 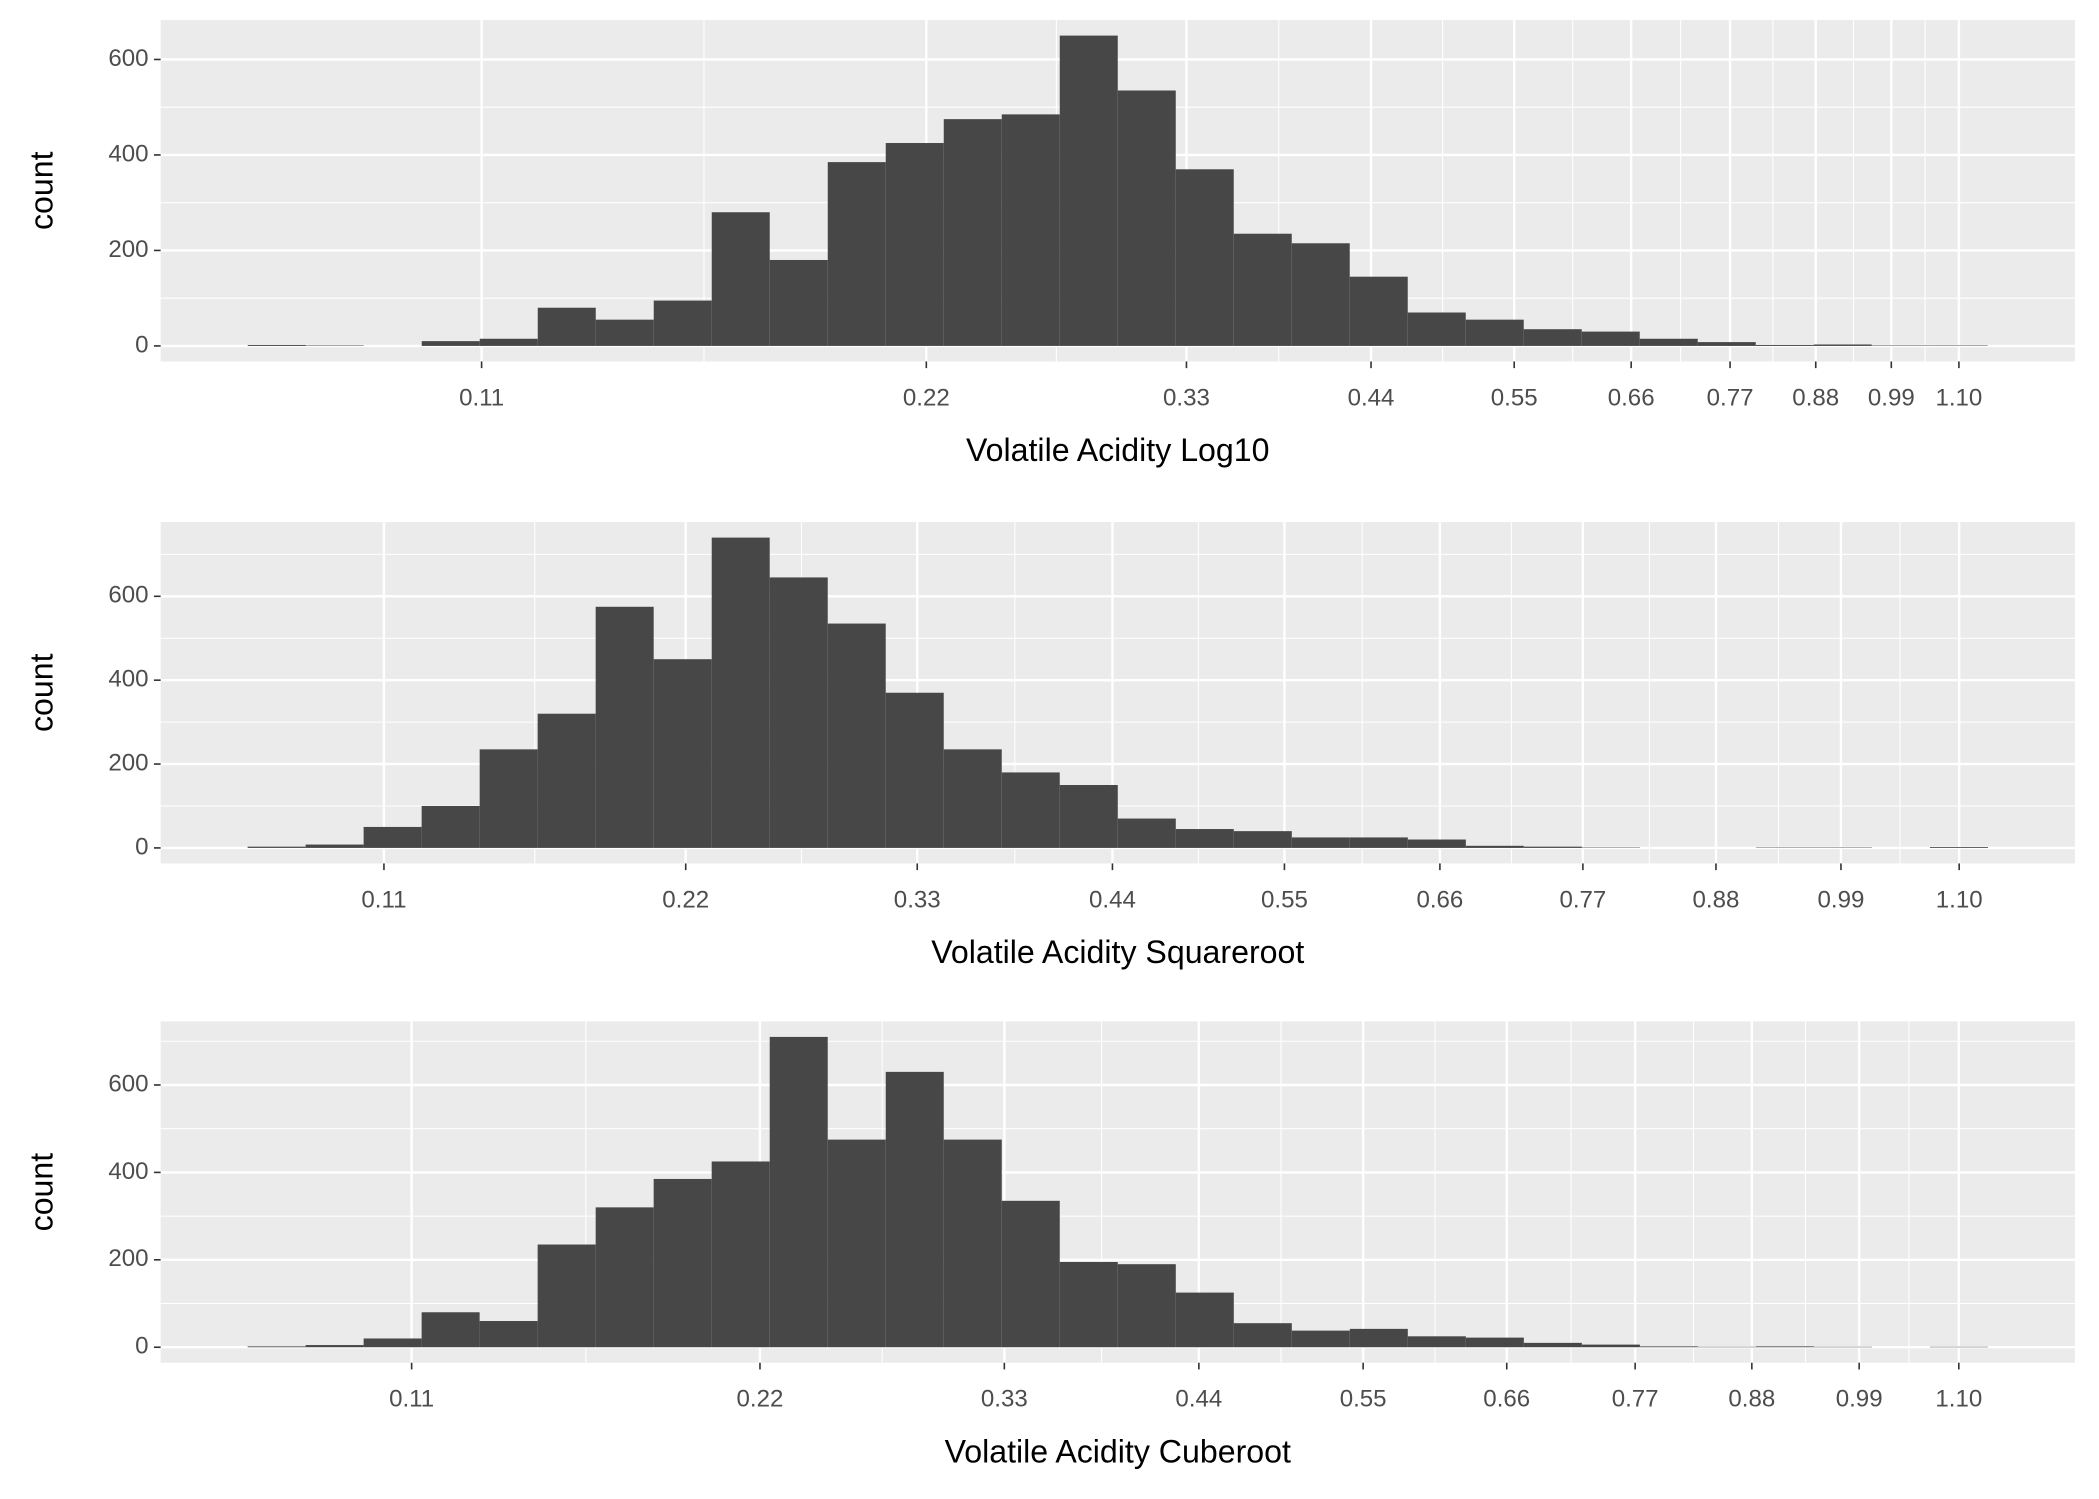 I want to click on x-axis-title: Volatile Acidity Log10, so click(x=1117, y=450).